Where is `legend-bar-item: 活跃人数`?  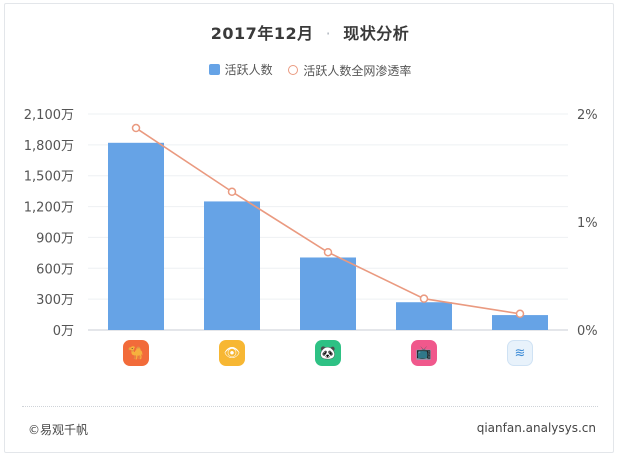
legend-bar-item: 活跃人数 is located at coordinates (240, 69).